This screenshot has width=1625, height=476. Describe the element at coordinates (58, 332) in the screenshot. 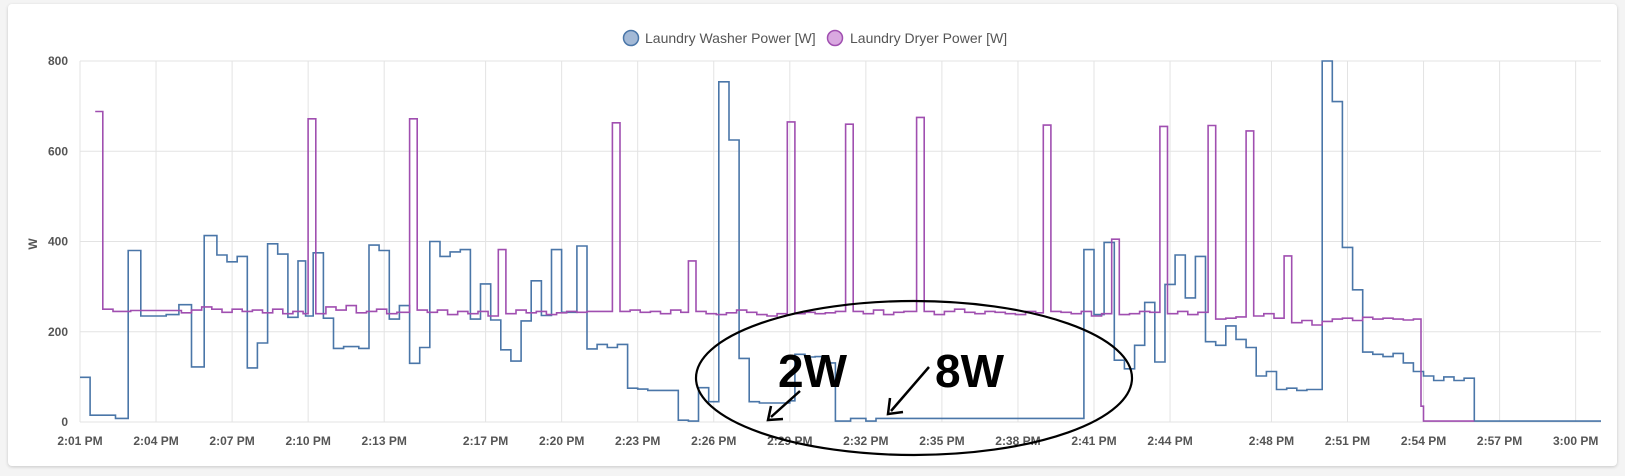

I see `y-tick-label: 200` at that location.